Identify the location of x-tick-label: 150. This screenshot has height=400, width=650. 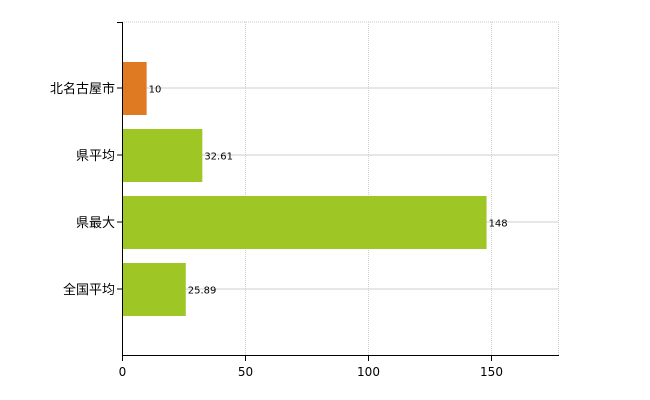
(491, 372).